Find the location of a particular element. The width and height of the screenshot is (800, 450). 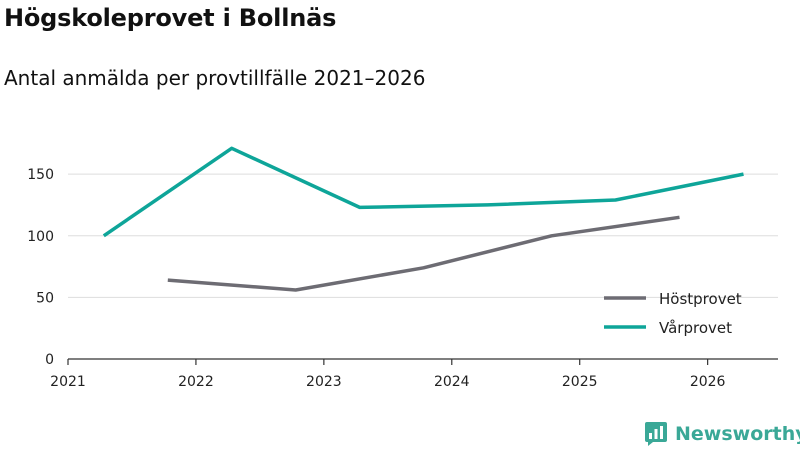

y-tick-label: 150 is located at coordinates (40, 175).